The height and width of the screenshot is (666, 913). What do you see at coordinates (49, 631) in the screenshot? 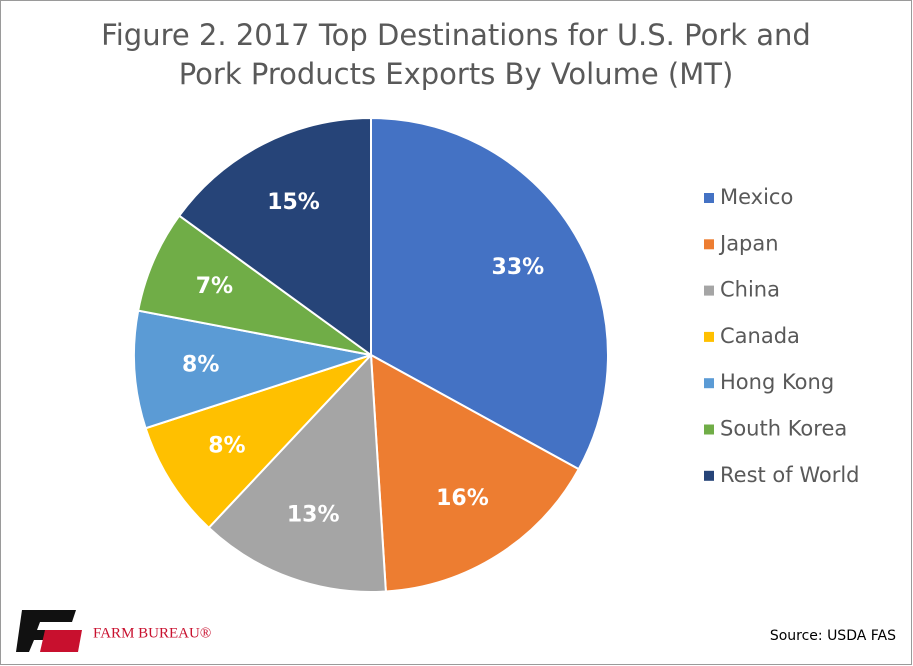
I see `logo-mark` at bounding box center [49, 631].